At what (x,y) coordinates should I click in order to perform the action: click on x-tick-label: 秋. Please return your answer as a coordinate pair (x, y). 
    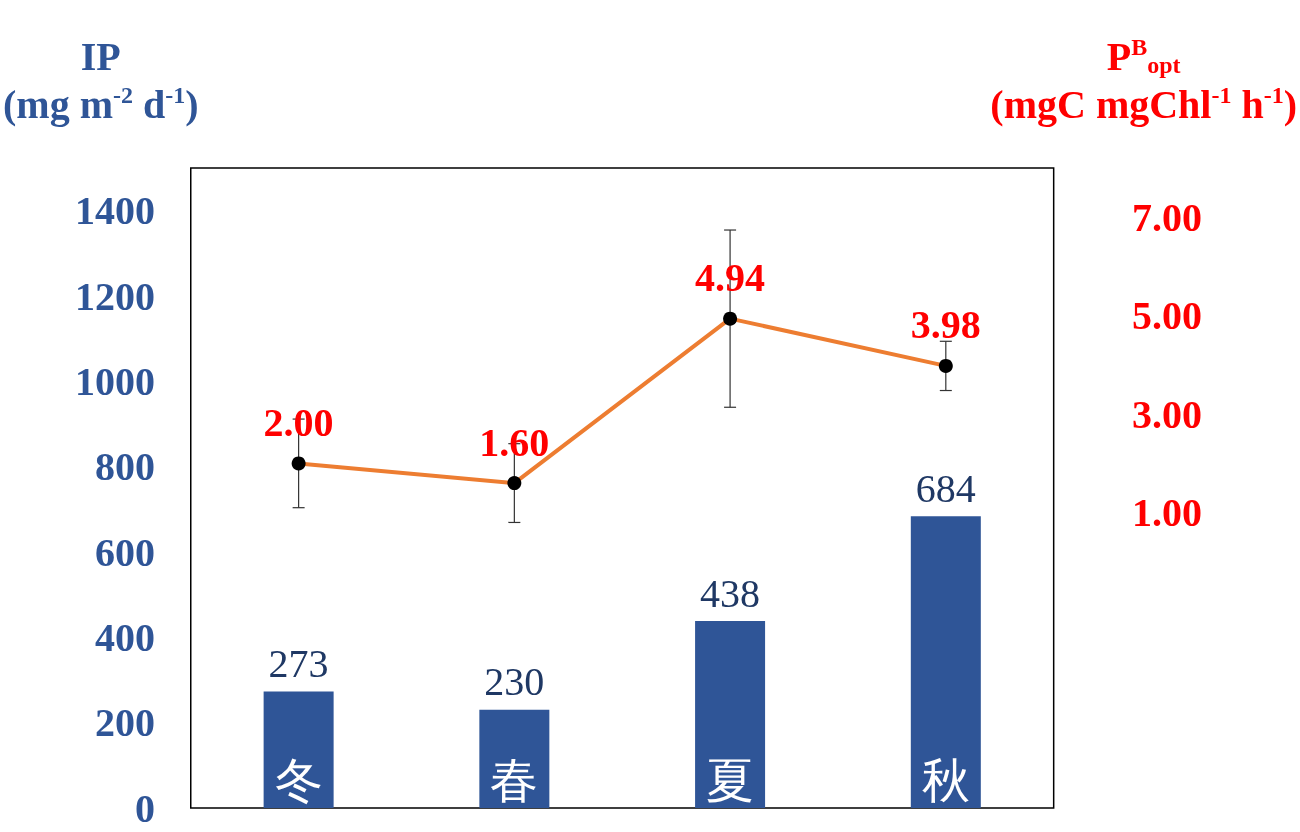
    Looking at the image, I should click on (945, 780).